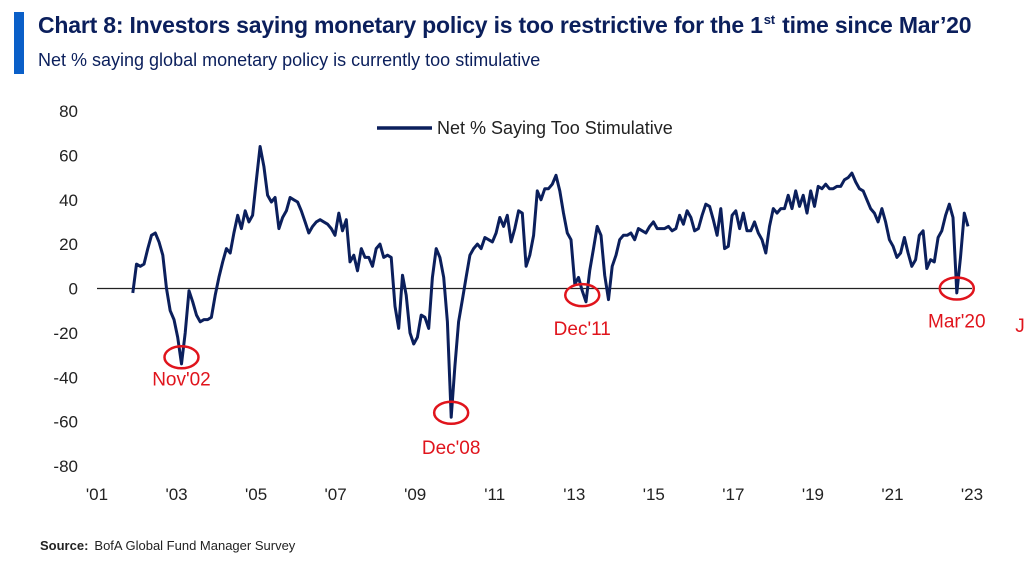 The height and width of the screenshot is (562, 1024). What do you see at coordinates (892, 494) in the screenshot?
I see `x-tick-label: '21` at bounding box center [892, 494].